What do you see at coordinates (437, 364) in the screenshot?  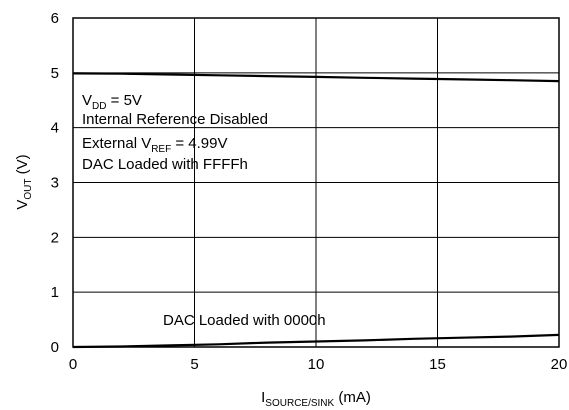 I see `x-tick-label-3: 15` at bounding box center [437, 364].